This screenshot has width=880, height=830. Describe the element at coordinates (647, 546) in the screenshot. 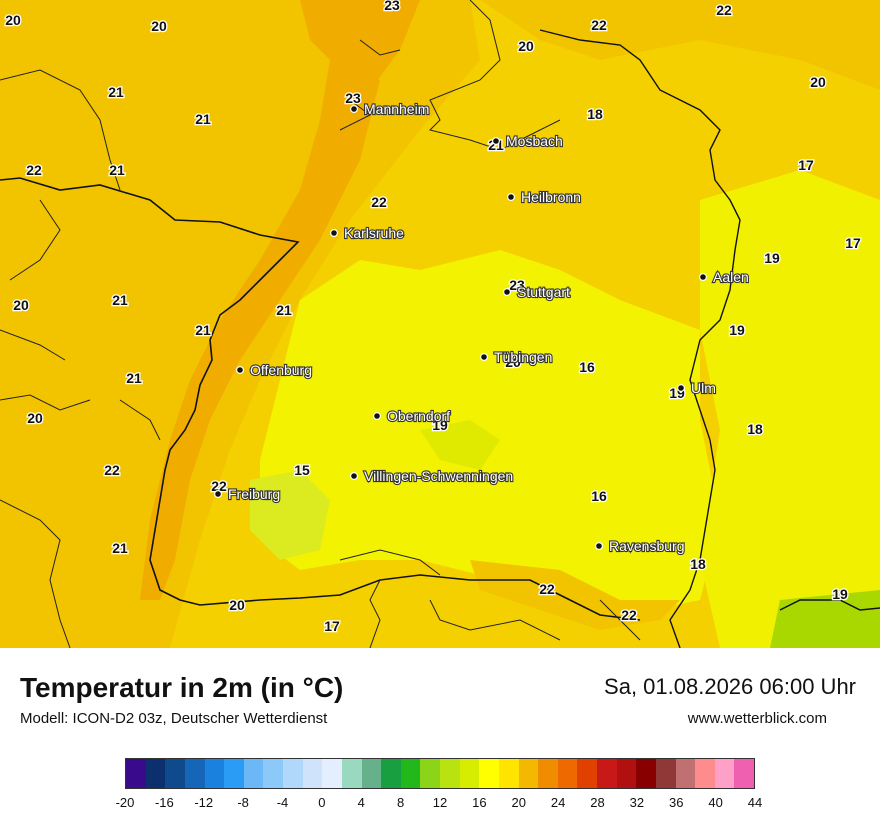

I see `city-label: Ravensburg` at that location.